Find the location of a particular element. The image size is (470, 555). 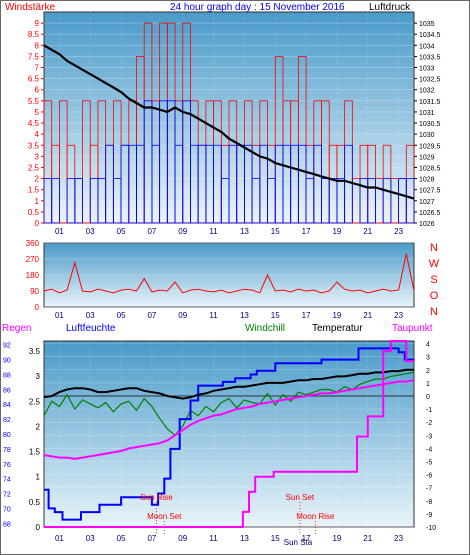

pressure-tick-label: 1033 is located at coordinates (427, 69).